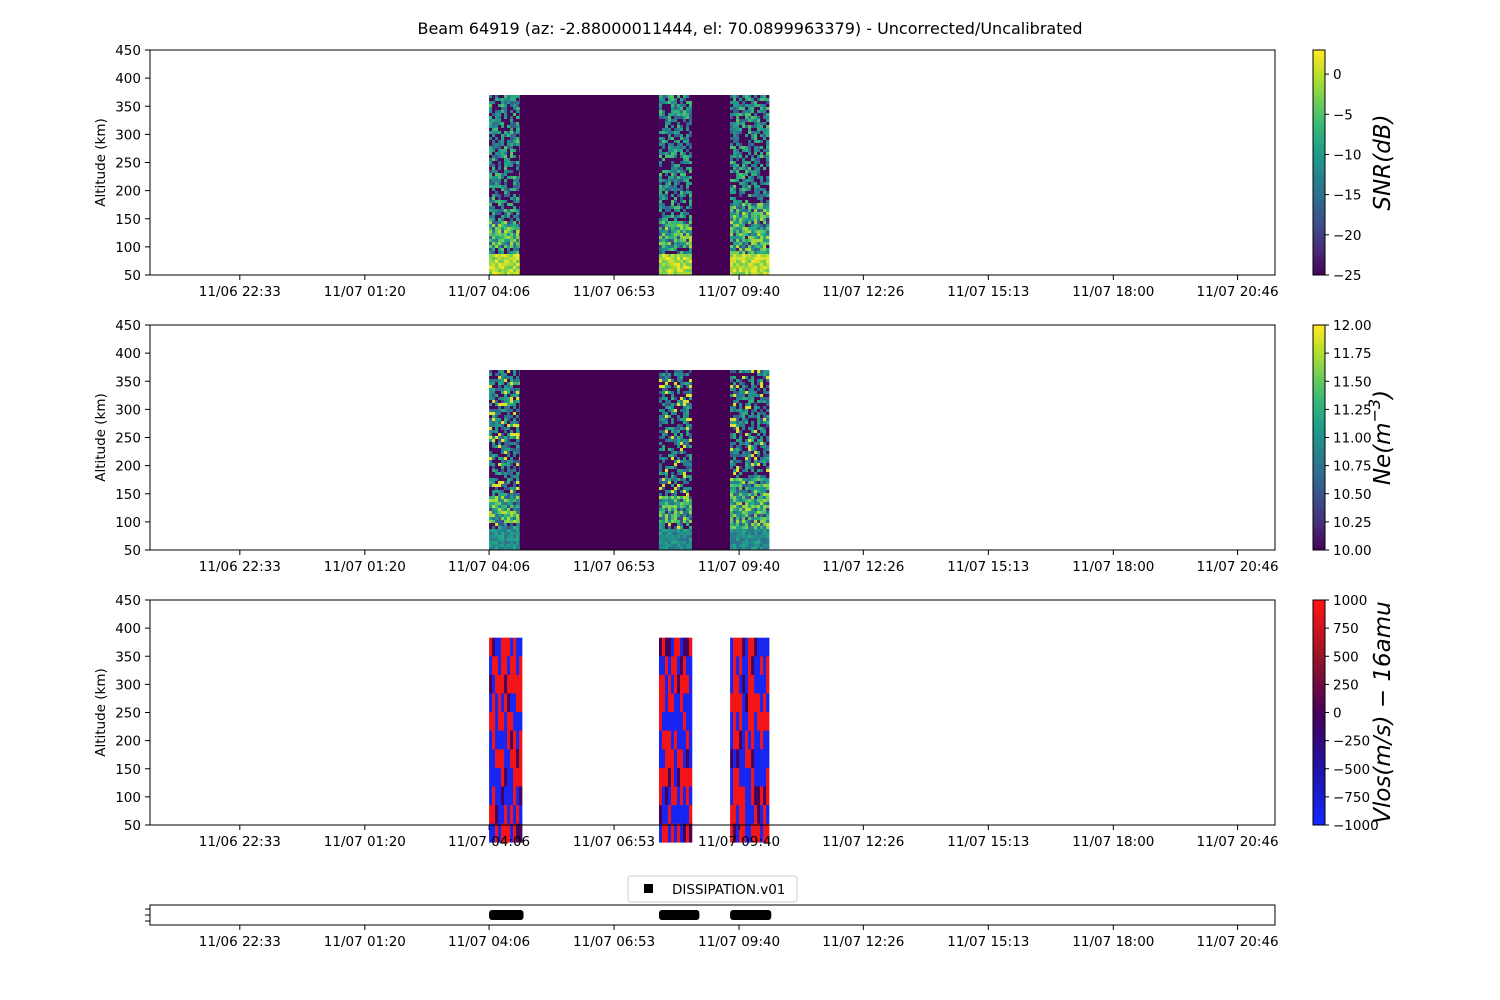  I want to click on x-tick-label: 11/07 15:13, so click(988, 292).